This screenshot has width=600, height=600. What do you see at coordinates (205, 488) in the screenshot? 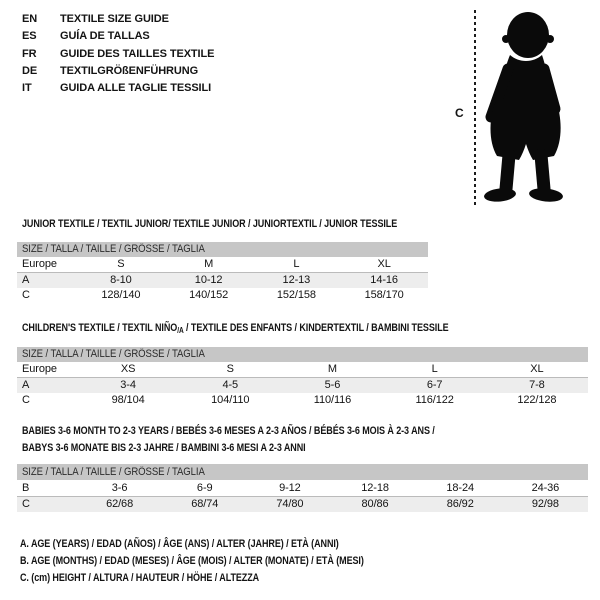
I see `size-cell: 6-9` at bounding box center [205, 488].